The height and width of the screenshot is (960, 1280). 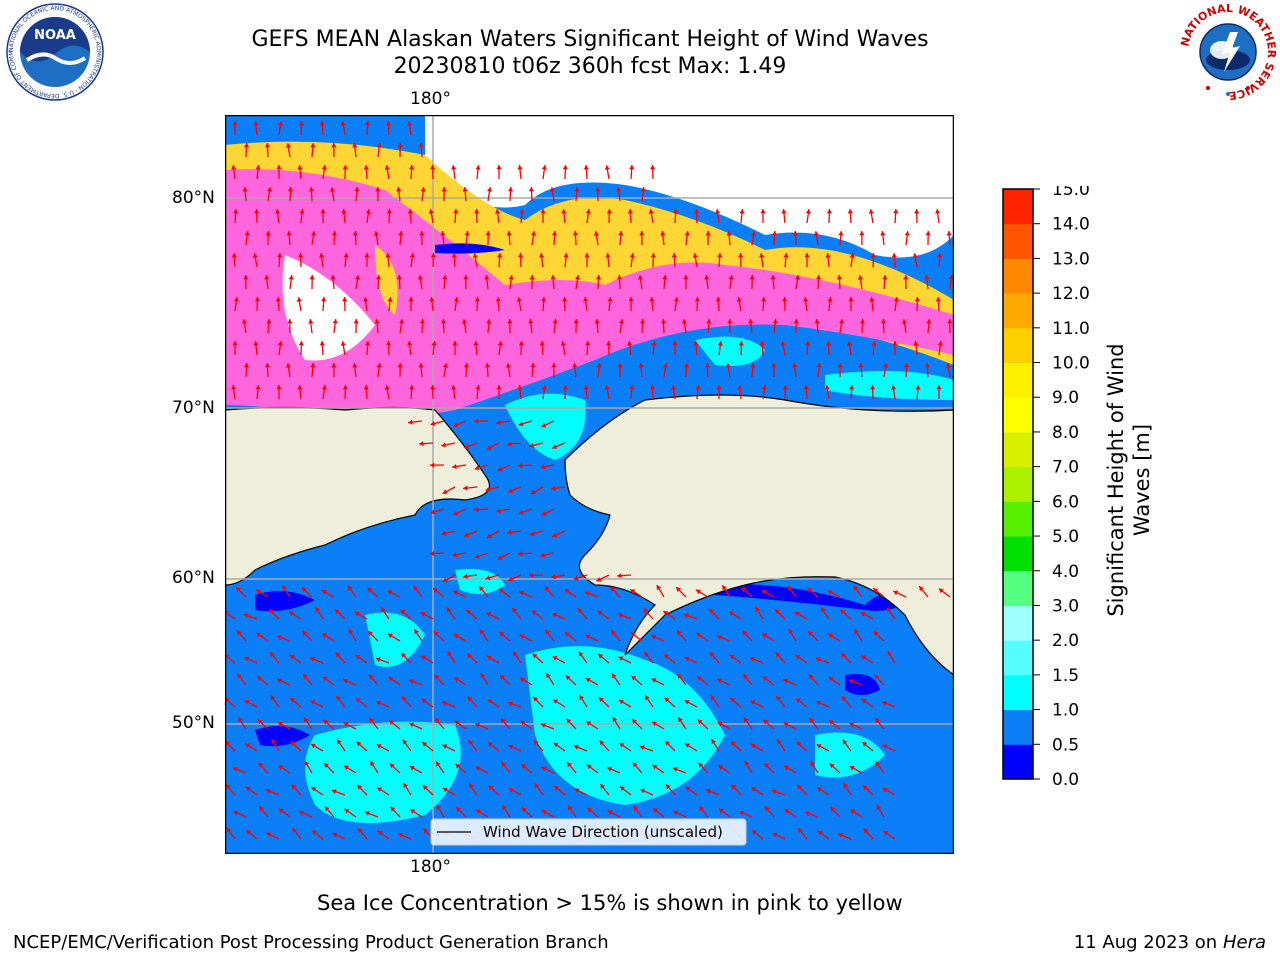 What do you see at coordinates (1071, 259) in the screenshot?
I see `colorbar-tick-label: 13.0` at bounding box center [1071, 259].